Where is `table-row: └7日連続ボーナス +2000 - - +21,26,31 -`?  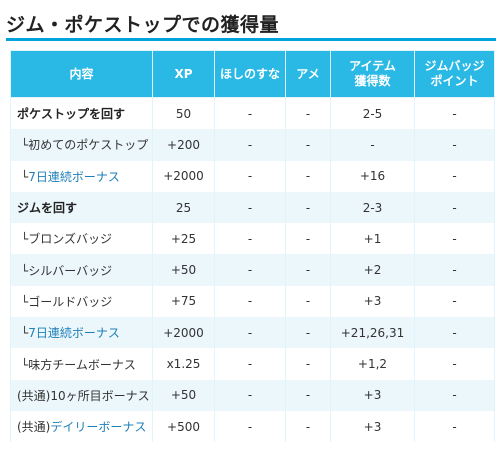
table-row: └7日連続ボーナス +2000 - - +21,26,31 - is located at coordinates (252, 333).